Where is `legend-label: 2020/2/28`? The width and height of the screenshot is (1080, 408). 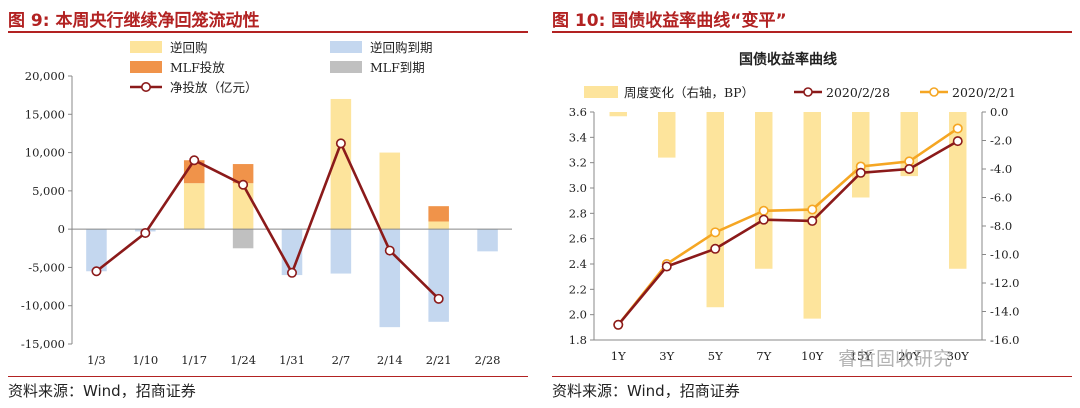 legend-label: 2020/2/28 is located at coordinates (858, 92).